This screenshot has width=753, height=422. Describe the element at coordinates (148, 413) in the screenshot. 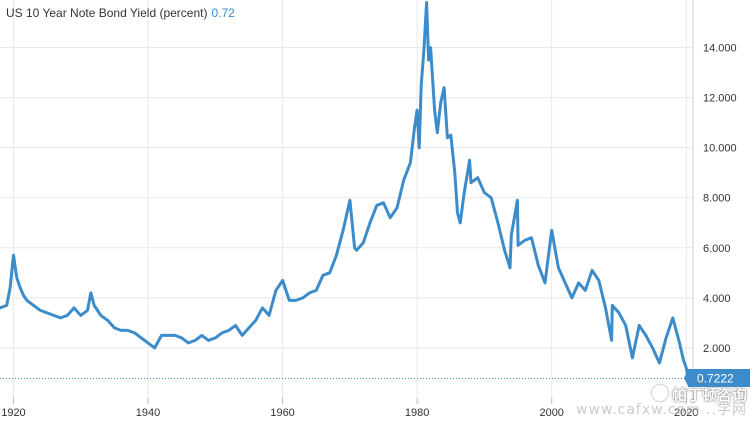

I see `x-tick-label-1: 1940` at that location.